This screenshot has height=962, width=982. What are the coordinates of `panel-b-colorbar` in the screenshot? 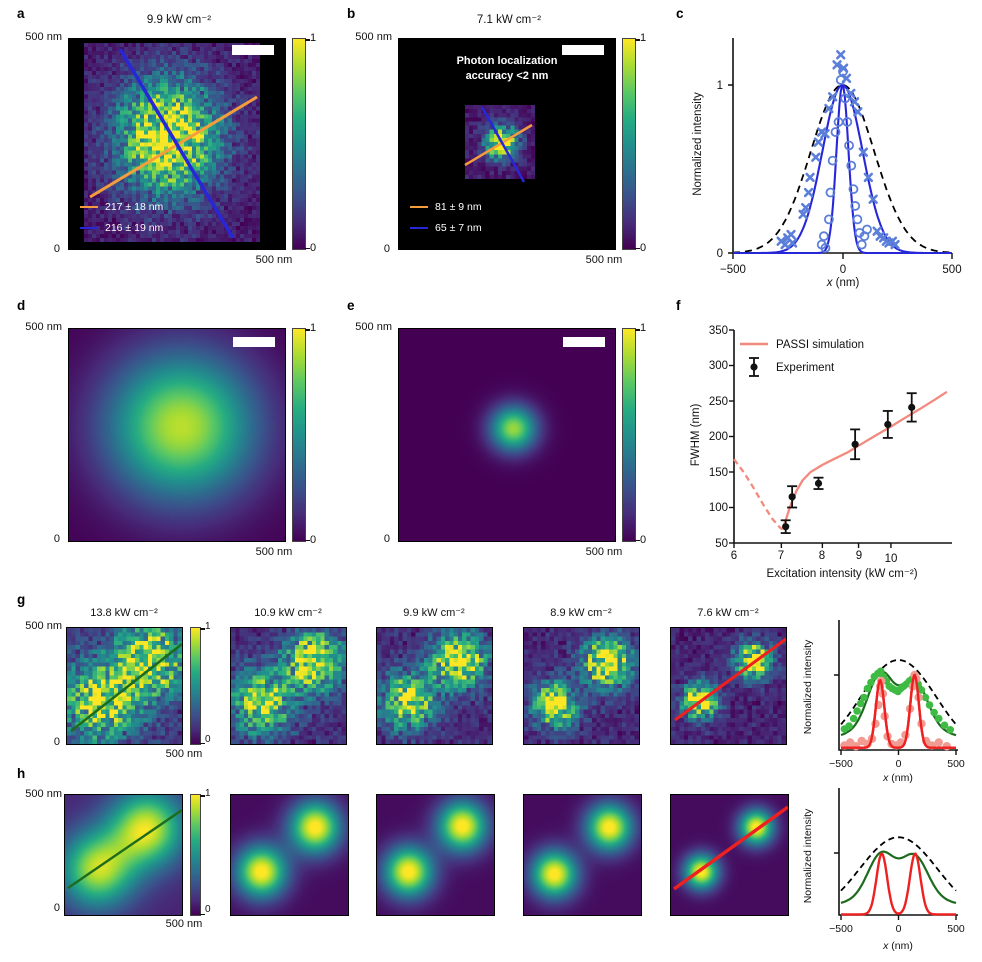 It's located at (631, 144).